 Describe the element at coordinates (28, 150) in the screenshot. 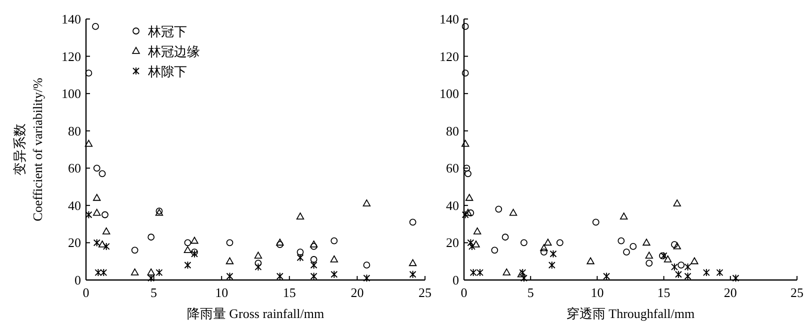

I see `y-axis-title: 变异系数 Coefficient of variability/%` at that location.